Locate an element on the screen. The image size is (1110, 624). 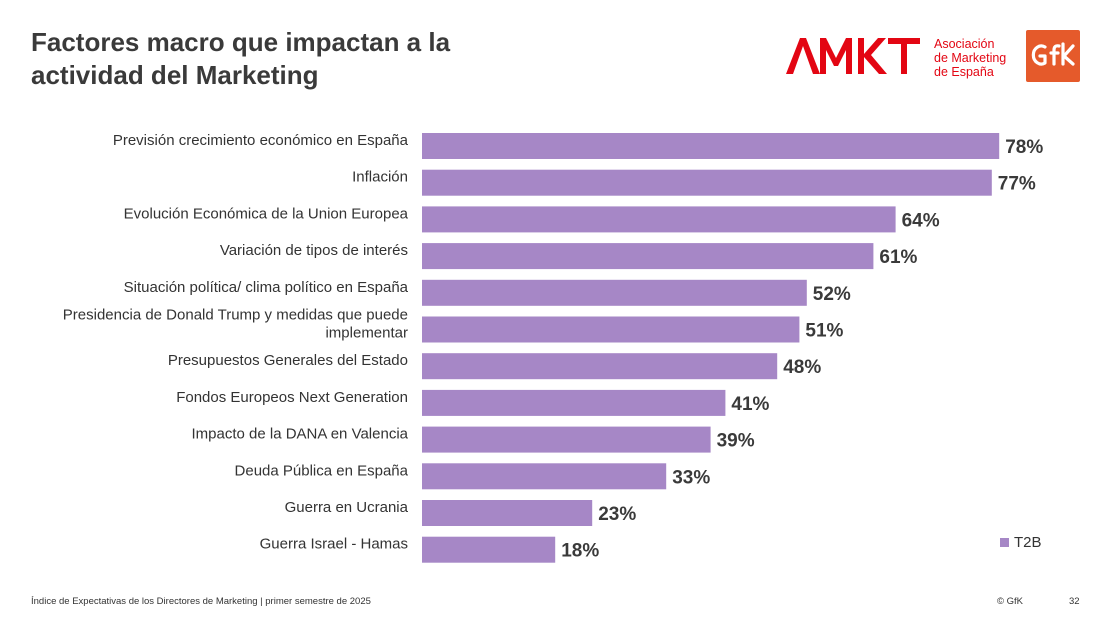
gfk-logo is located at coordinates (1053, 56).